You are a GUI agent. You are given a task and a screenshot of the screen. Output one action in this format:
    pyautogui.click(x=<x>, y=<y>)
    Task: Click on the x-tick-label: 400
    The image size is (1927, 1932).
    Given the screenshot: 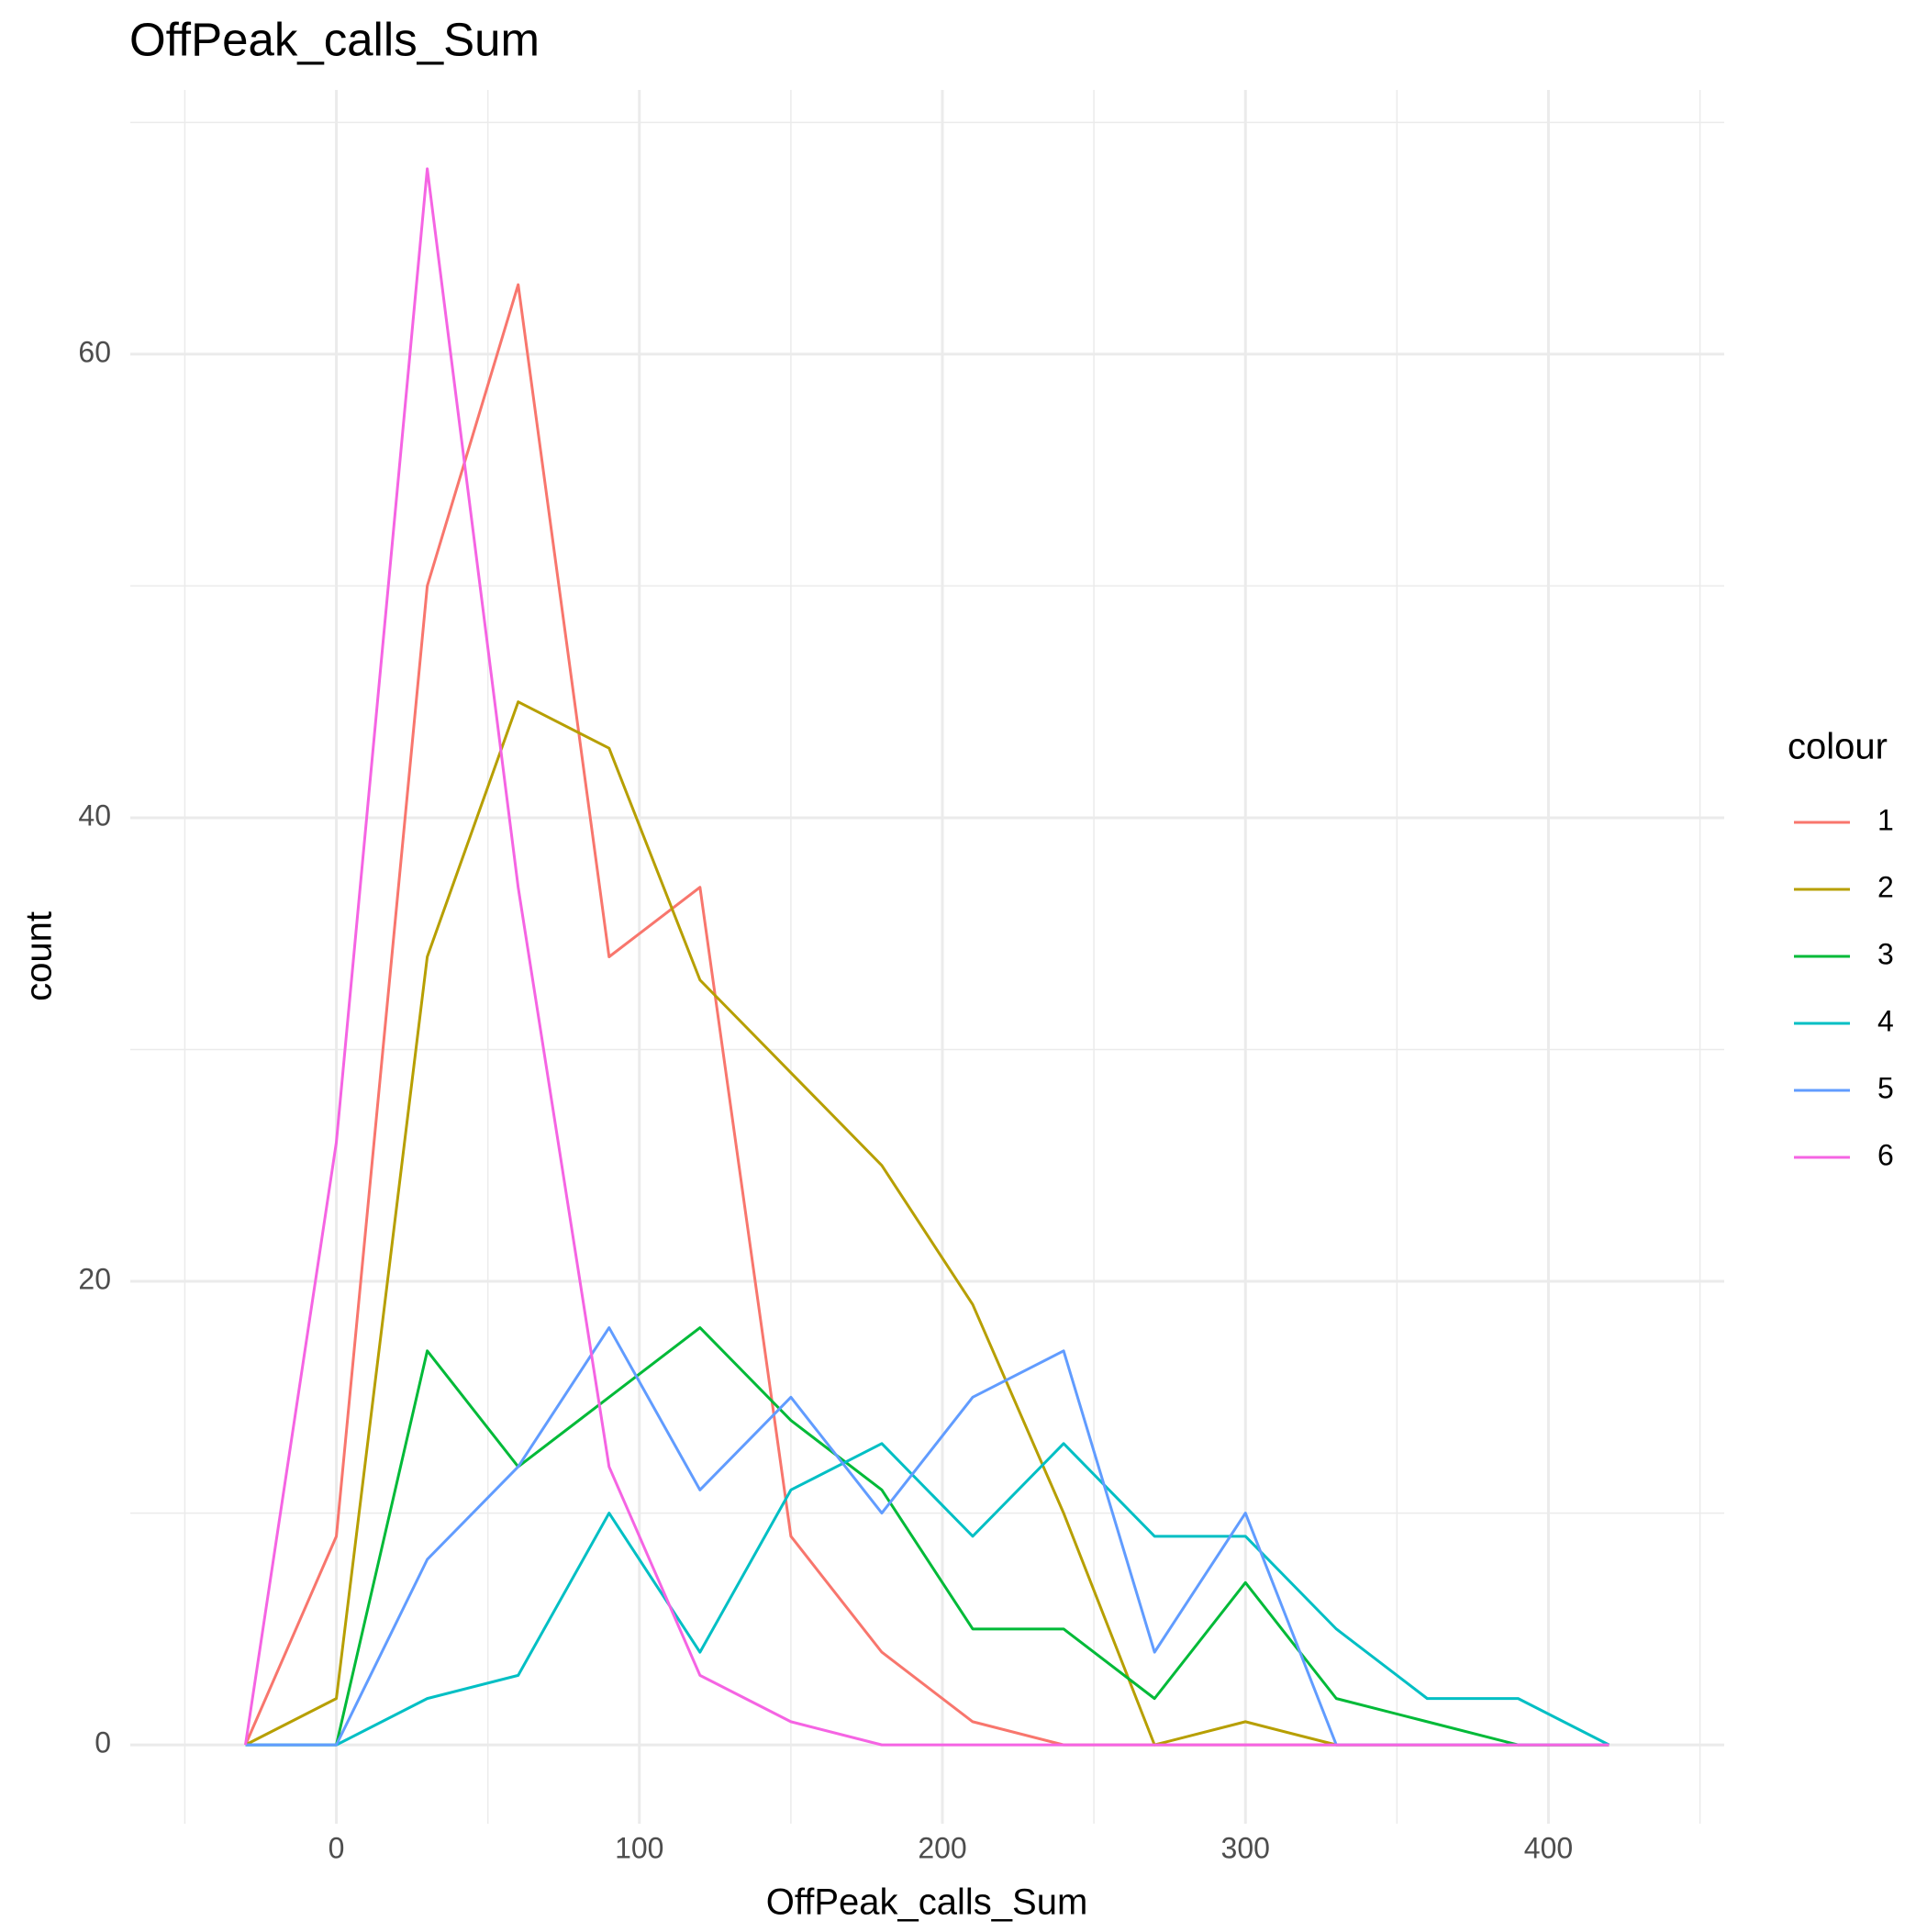 What is the action you would take?
    pyautogui.click(x=1548, y=1847)
    